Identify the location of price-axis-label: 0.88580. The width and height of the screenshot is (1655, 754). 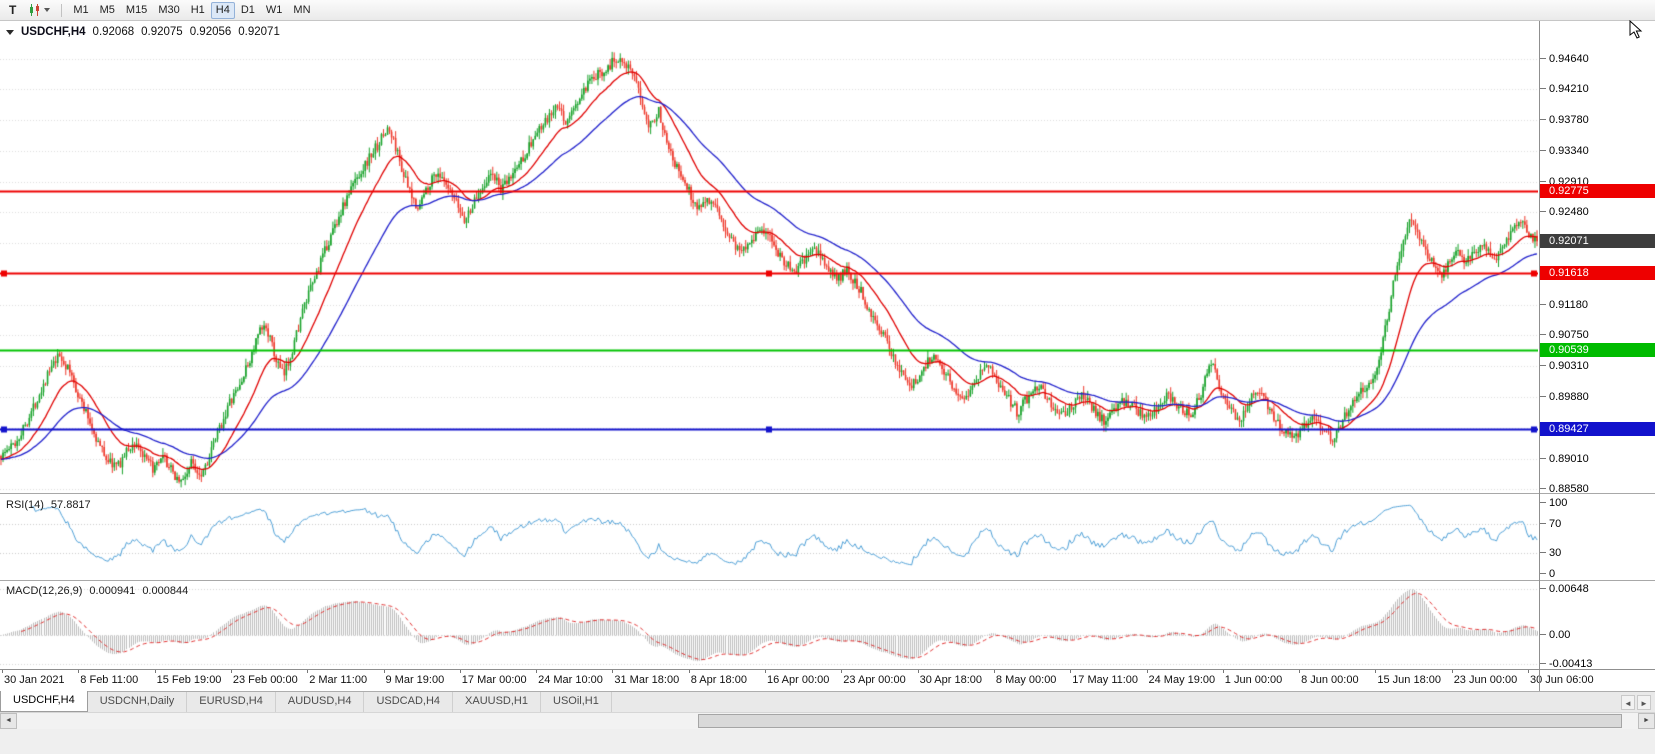
(1564, 489).